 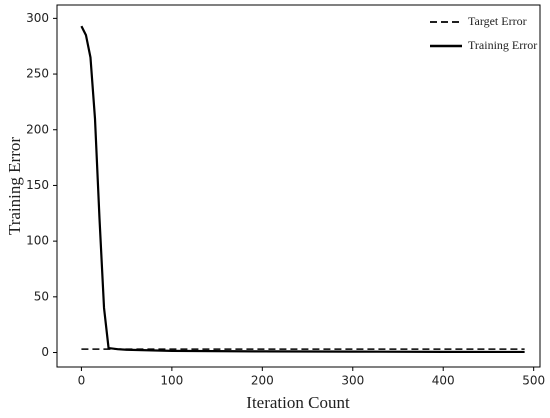 I want to click on y-tick-label: 200, so click(x=37, y=129).